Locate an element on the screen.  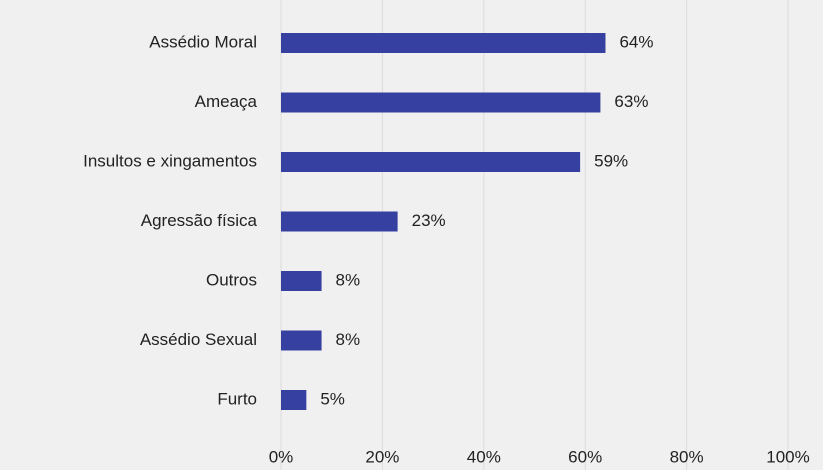
y-tick-label: Assédio Sexual is located at coordinates (198, 339).